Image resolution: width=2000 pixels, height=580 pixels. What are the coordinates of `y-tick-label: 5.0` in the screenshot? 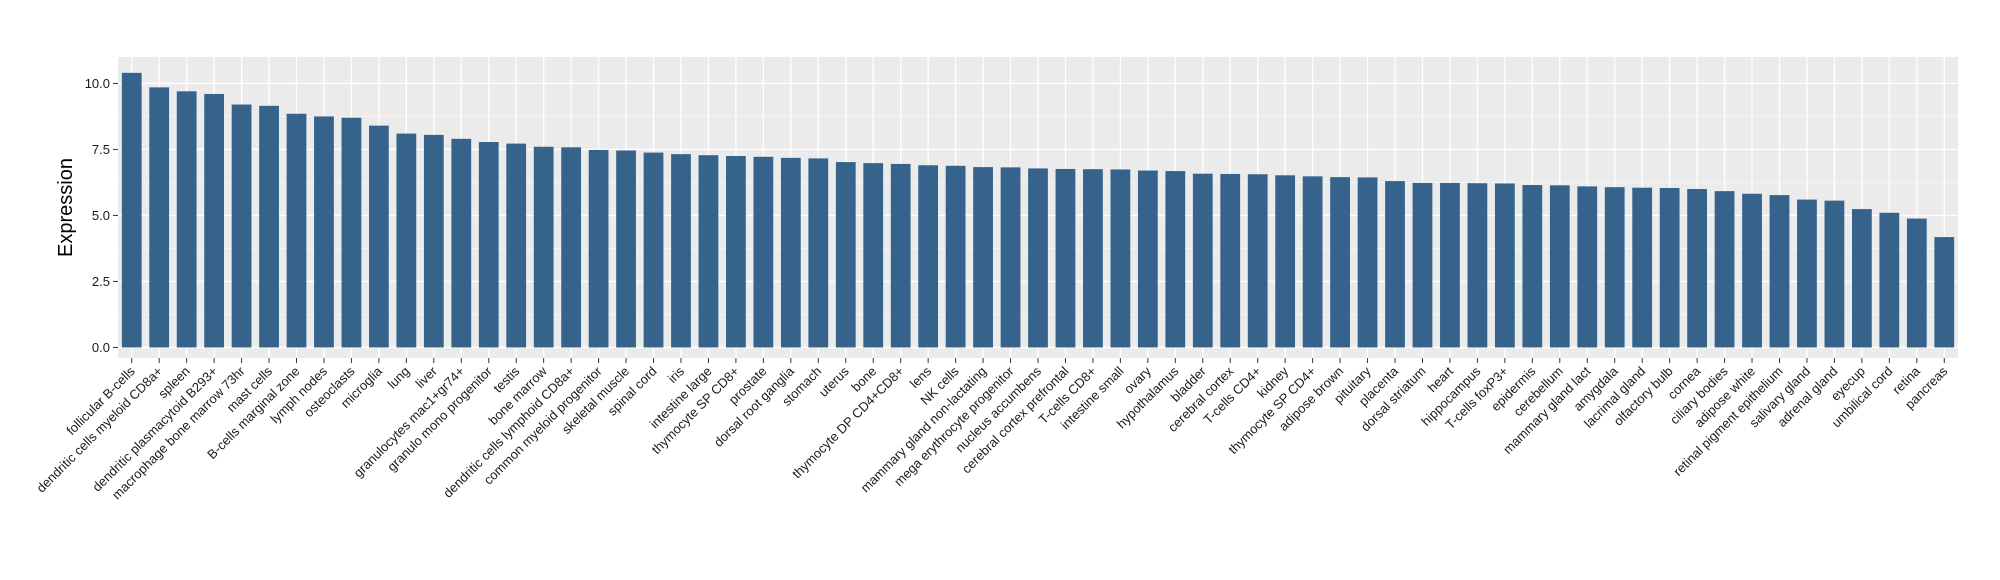 It's located at (101, 215).